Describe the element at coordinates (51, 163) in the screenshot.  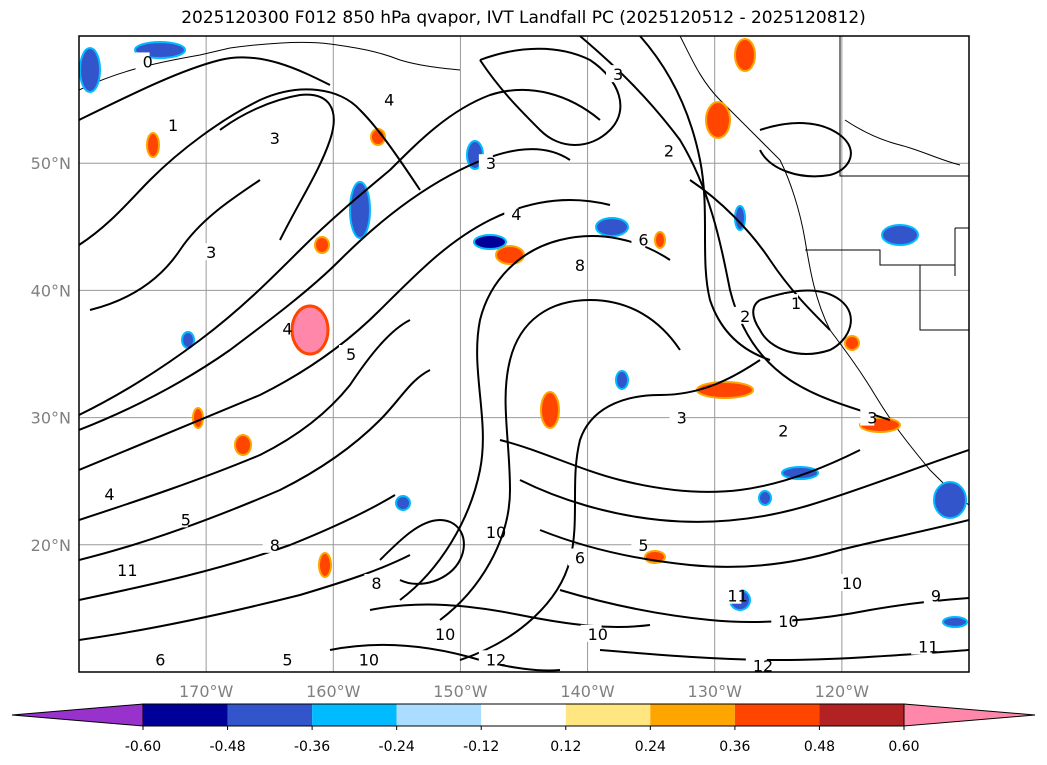
I see `lat-tick-label: 50°N` at that location.